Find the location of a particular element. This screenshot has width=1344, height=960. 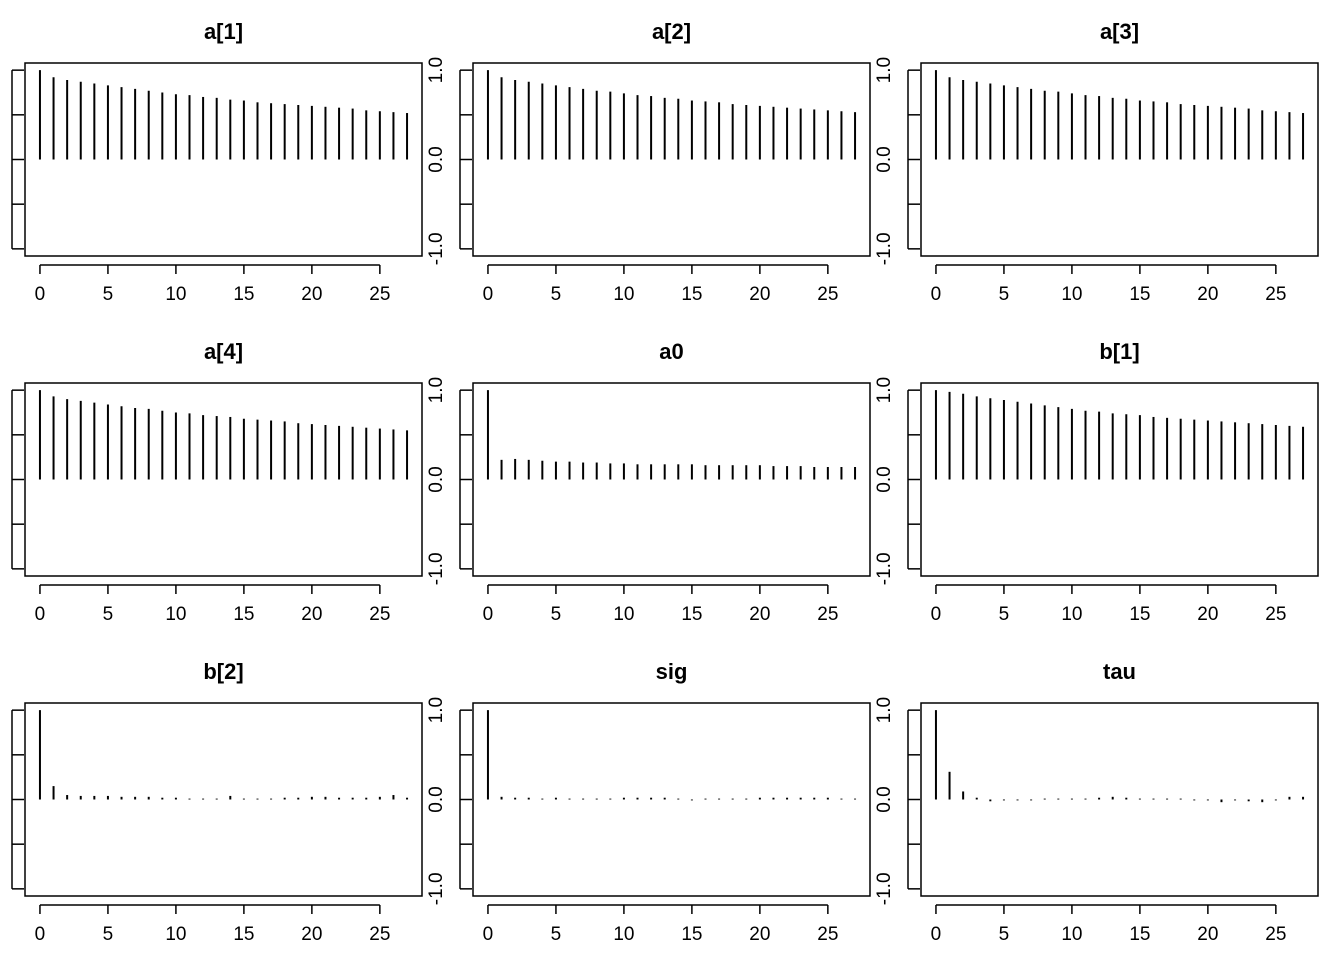

panel-title: a[1] is located at coordinates (223, 31).